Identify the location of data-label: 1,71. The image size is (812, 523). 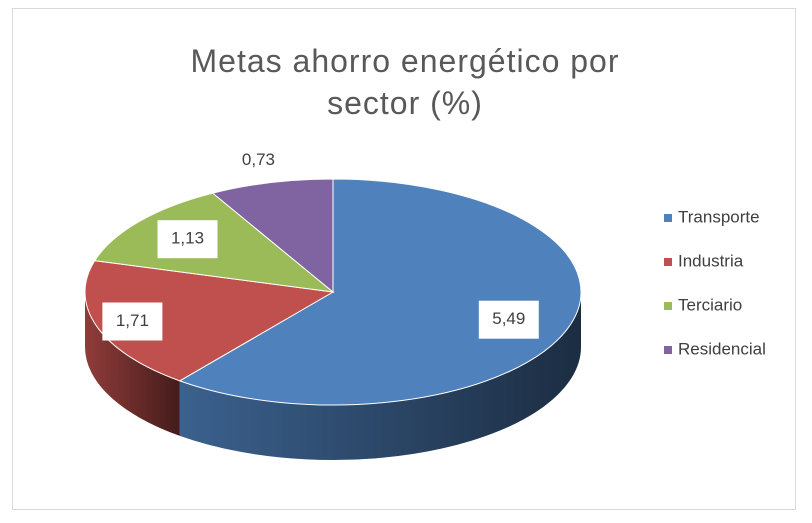
(132, 320).